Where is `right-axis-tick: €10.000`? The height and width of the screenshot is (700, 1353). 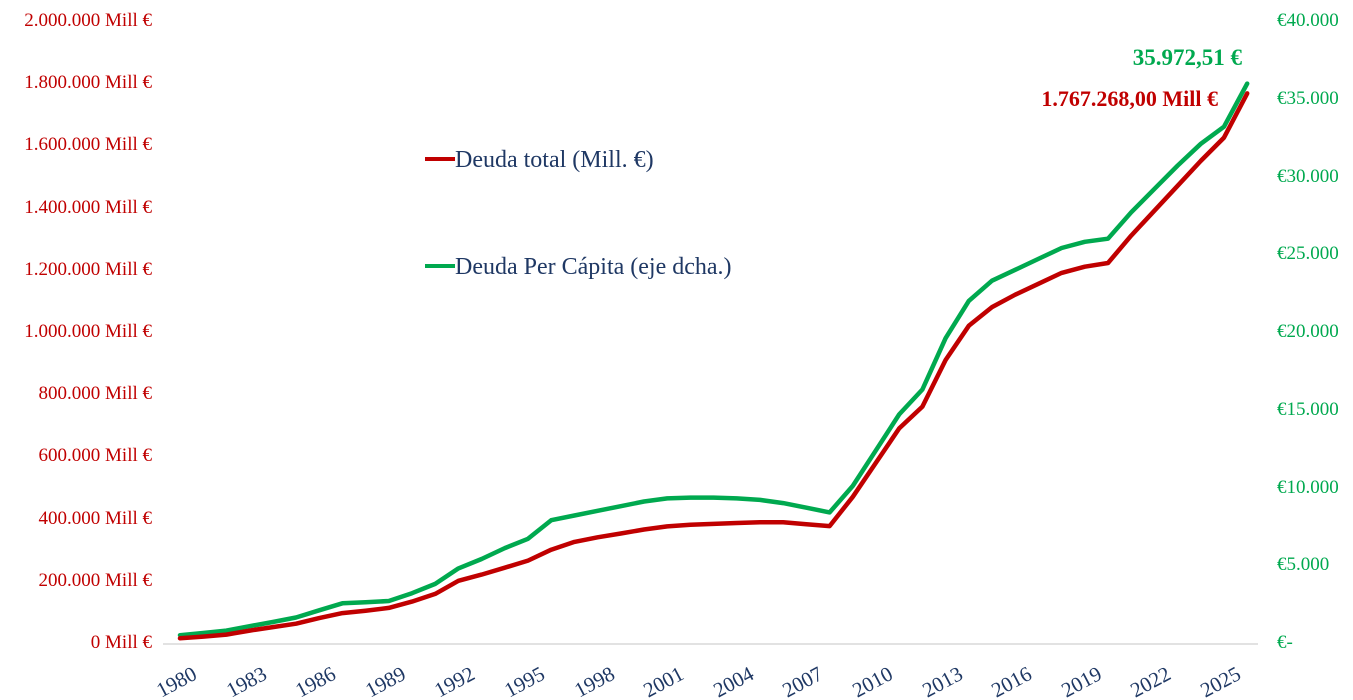
right-axis-tick: €10.000 is located at coordinates (1308, 487).